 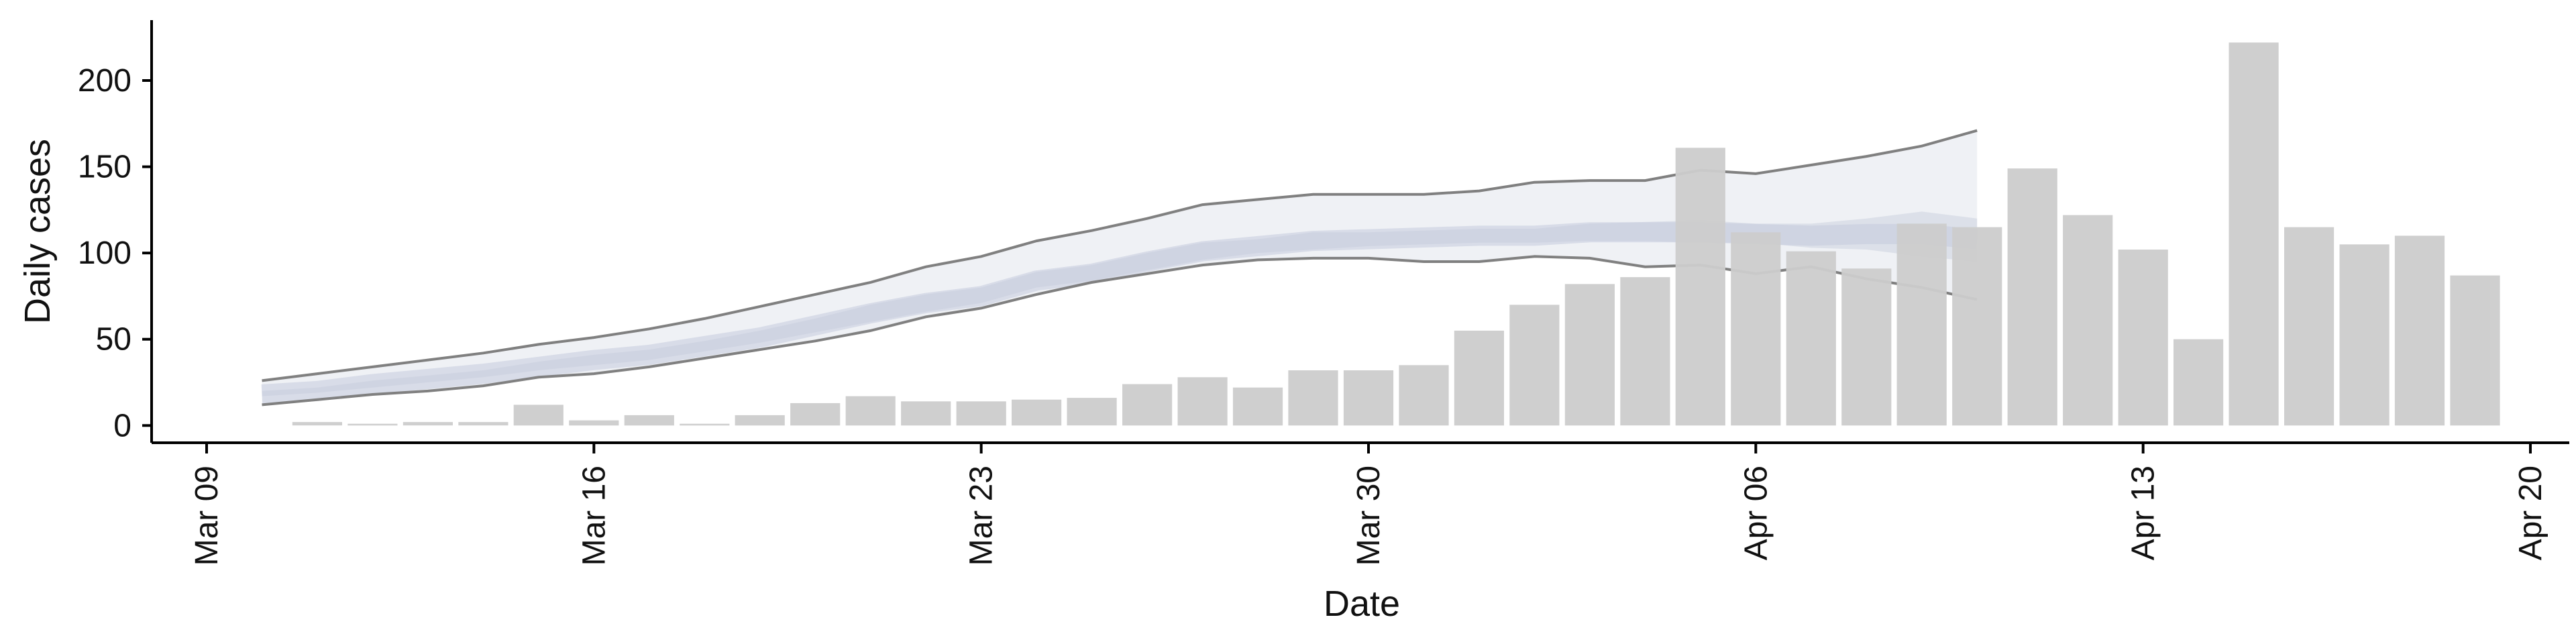 I want to click on x-tick-label: Mar 16, so click(x=594, y=516).